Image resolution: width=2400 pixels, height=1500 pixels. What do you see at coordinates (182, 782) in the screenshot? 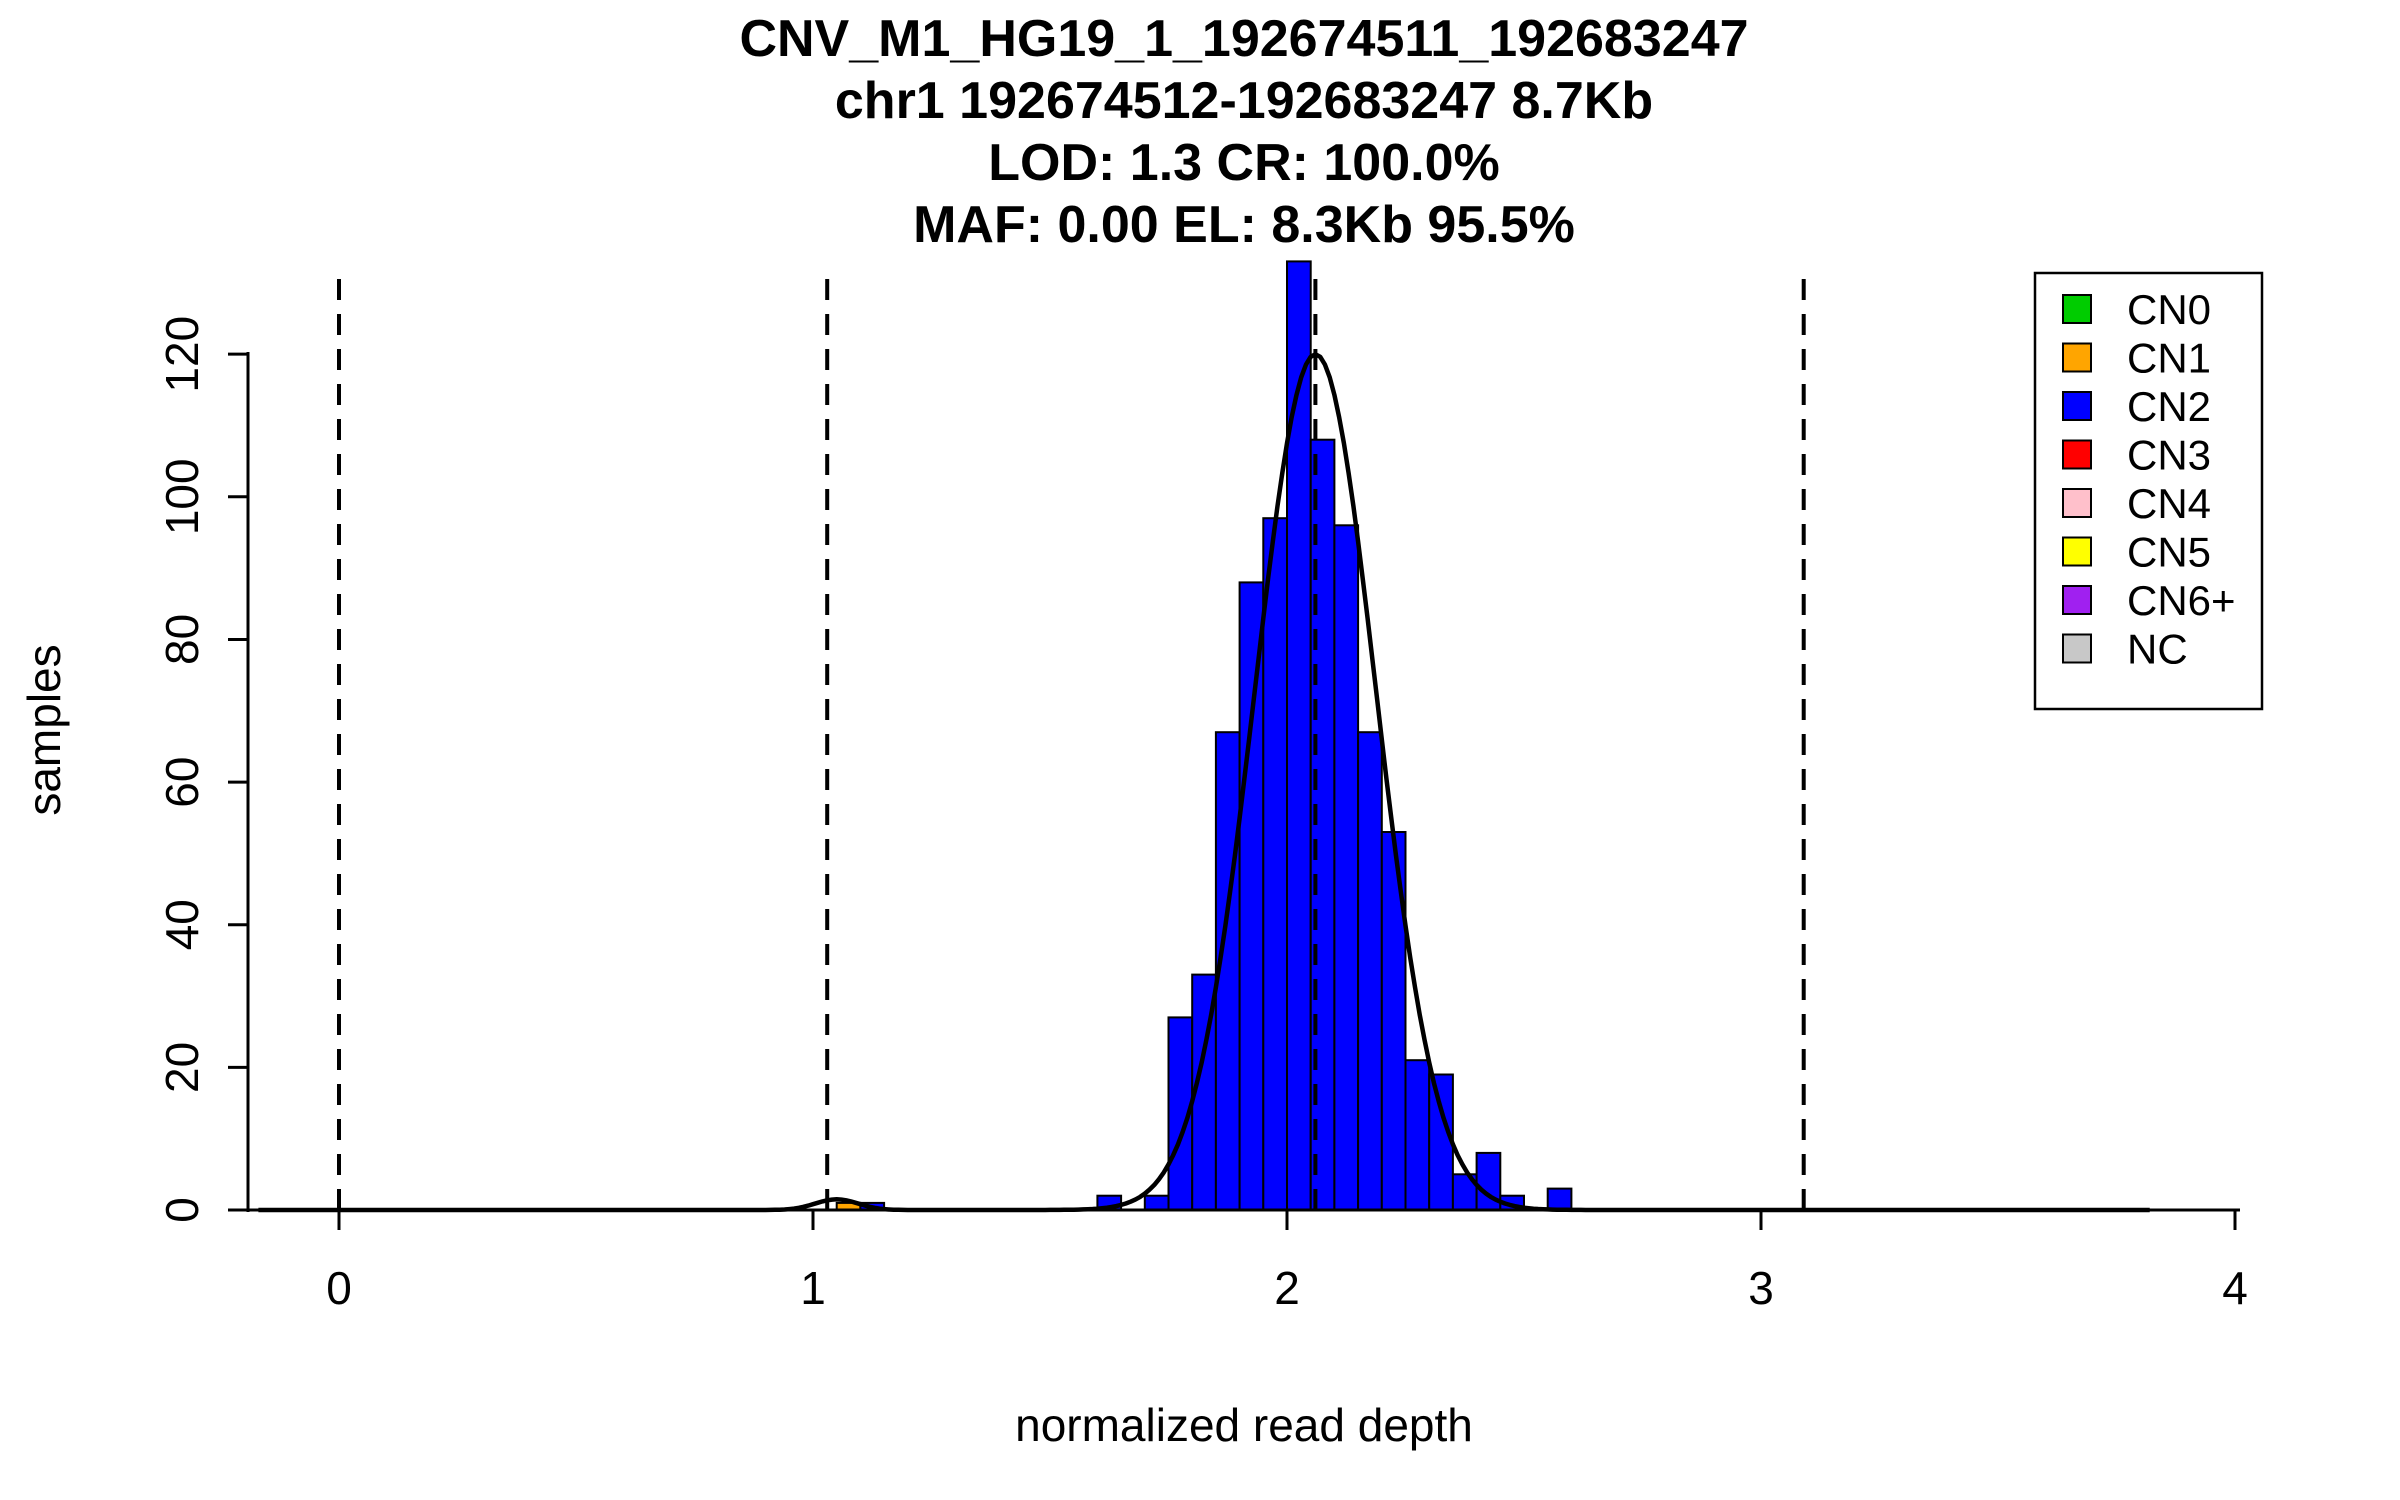
I see `y-tick-label-60: 60` at bounding box center [182, 782].